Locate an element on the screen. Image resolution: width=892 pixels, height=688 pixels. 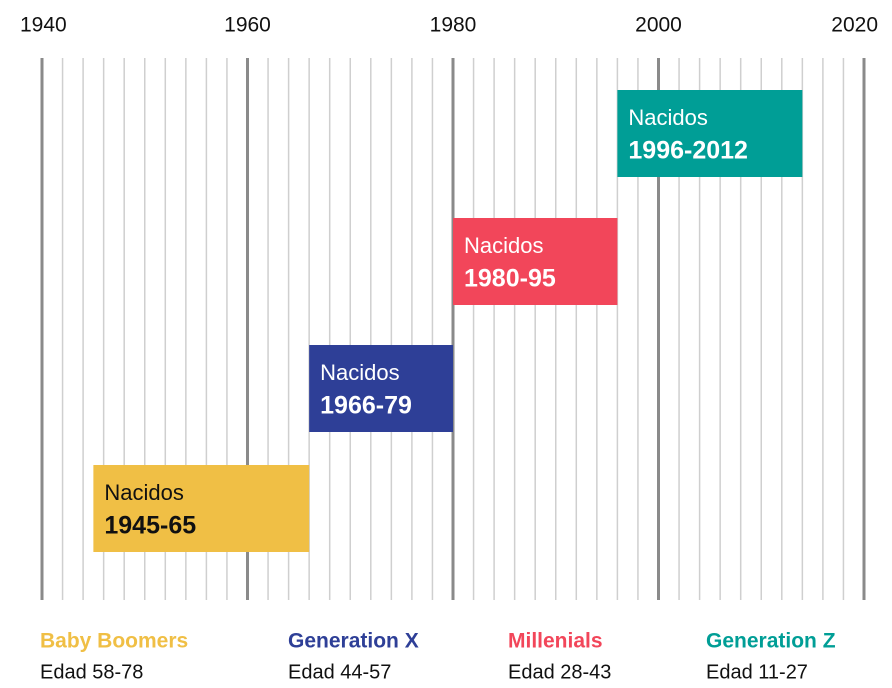
age-label: Edad 11-27 is located at coordinates (757, 672).